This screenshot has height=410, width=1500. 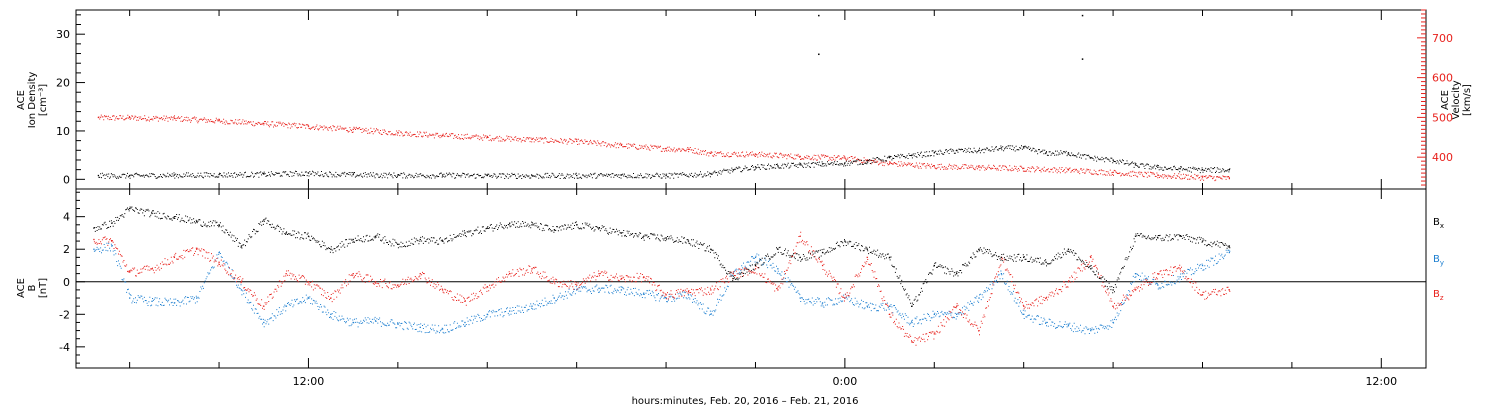 What do you see at coordinates (43, 100) in the screenshot?
I see `axis-label-line: [cm⁻³]` at bounding box center [43, 100].